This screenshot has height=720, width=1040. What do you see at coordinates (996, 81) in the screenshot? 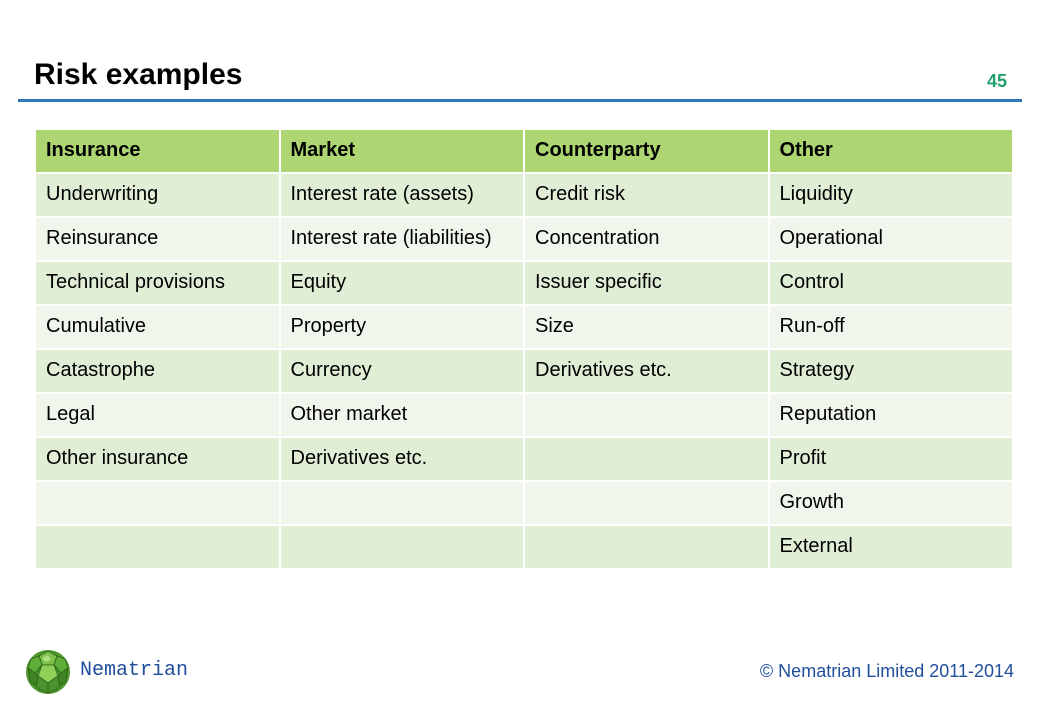
I see `slide-number: 45` at bounding box center [996, 81].